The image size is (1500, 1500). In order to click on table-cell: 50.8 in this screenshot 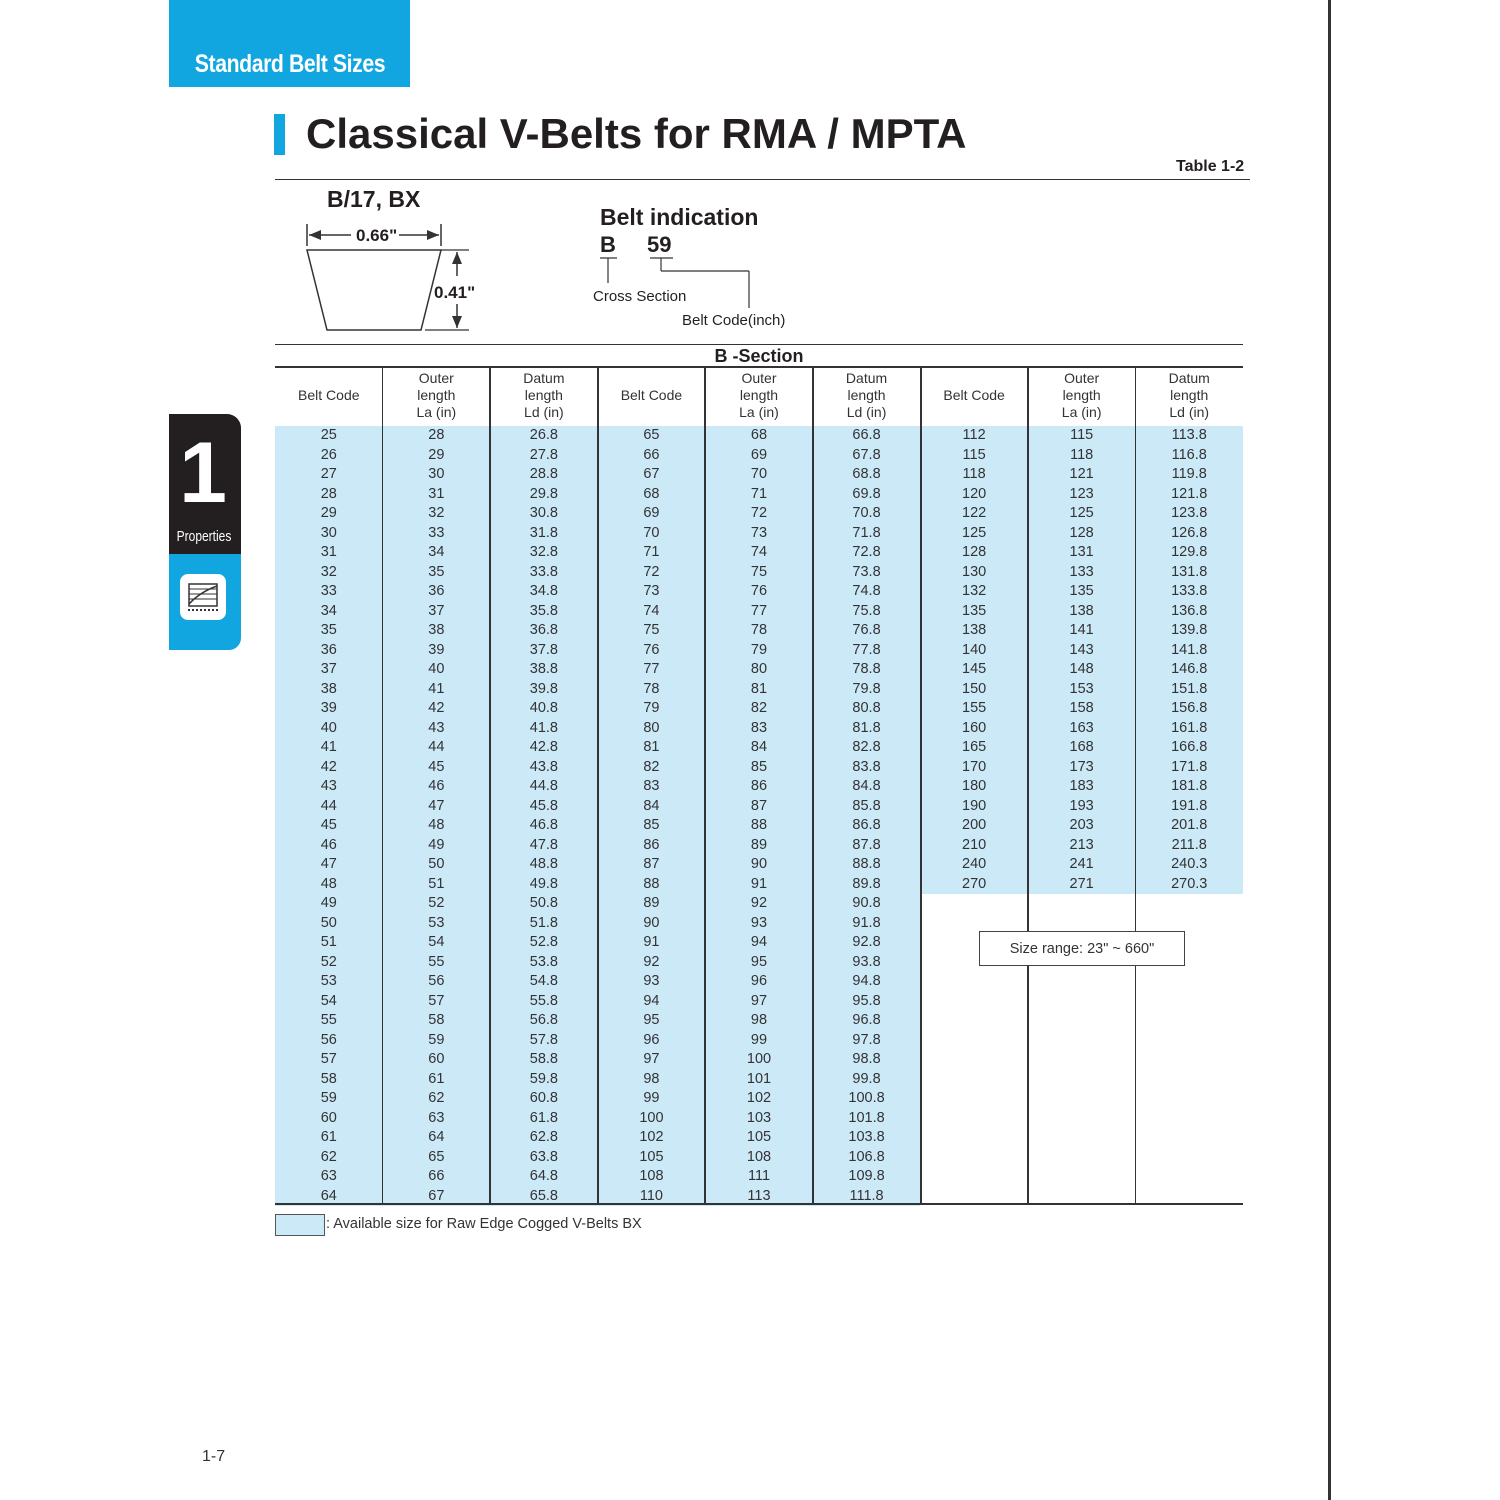, I will do `click(543, 903)`.